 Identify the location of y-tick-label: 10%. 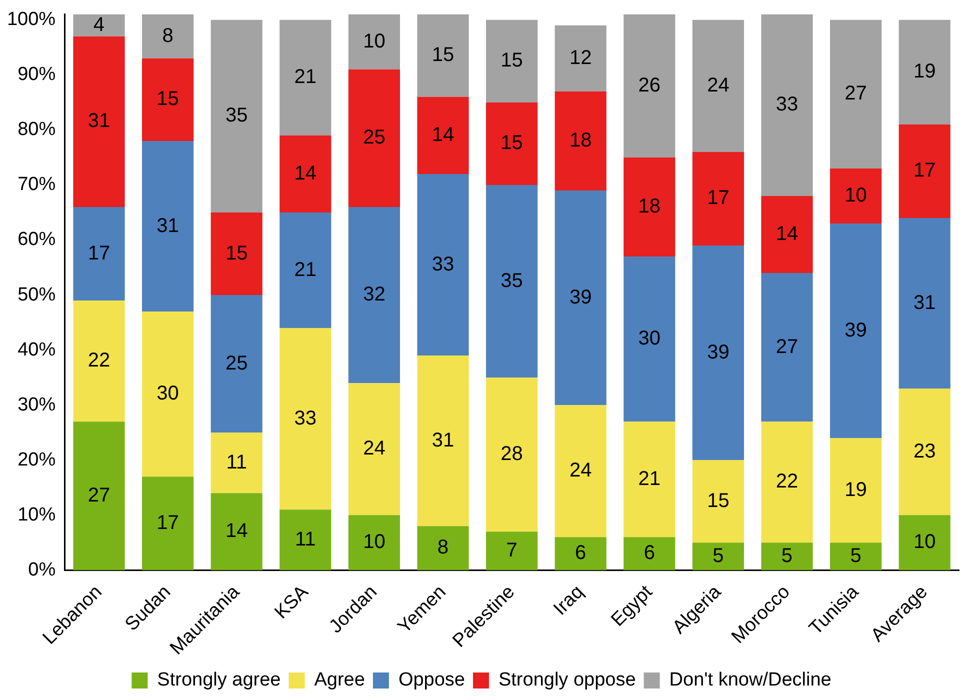
(37, 515).